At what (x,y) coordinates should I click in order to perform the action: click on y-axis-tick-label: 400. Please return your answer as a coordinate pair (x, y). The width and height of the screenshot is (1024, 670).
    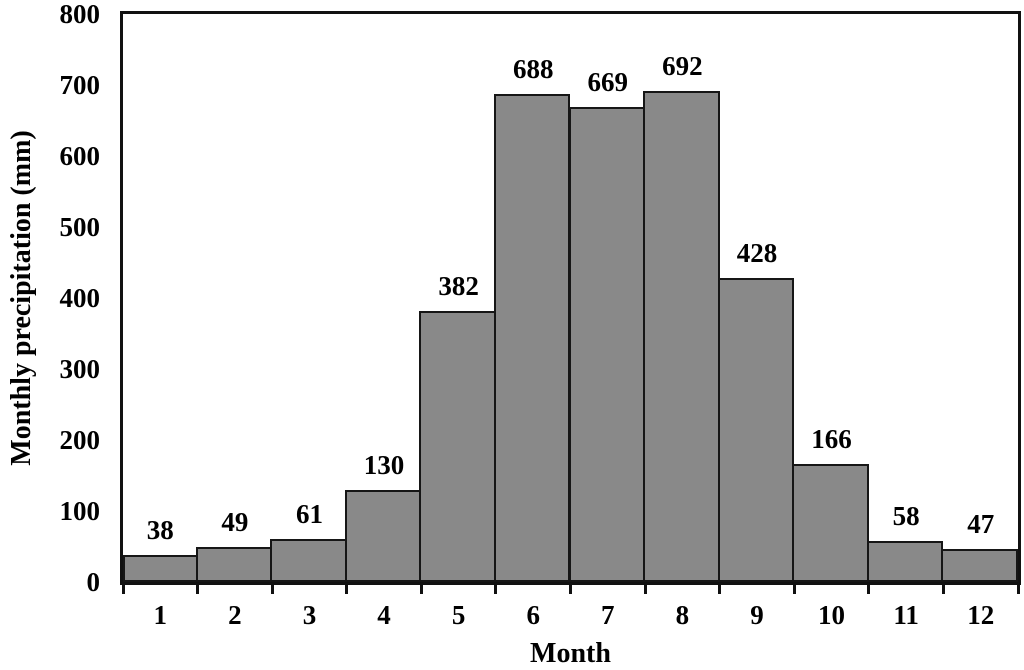
    Looking at the image, I should click on (80, 298).